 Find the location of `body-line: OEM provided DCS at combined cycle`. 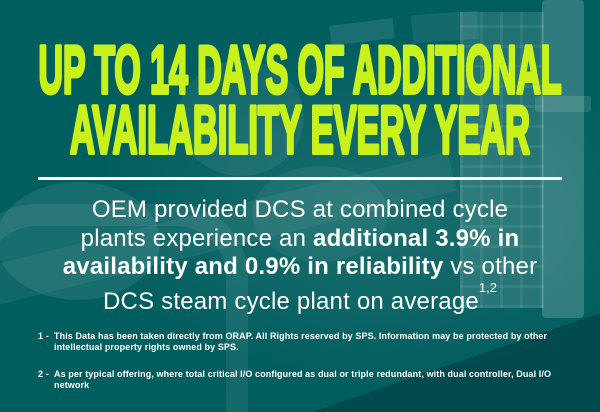

body-line: OEM provided DCS at combined cycle is located at coordinates (300, 210).